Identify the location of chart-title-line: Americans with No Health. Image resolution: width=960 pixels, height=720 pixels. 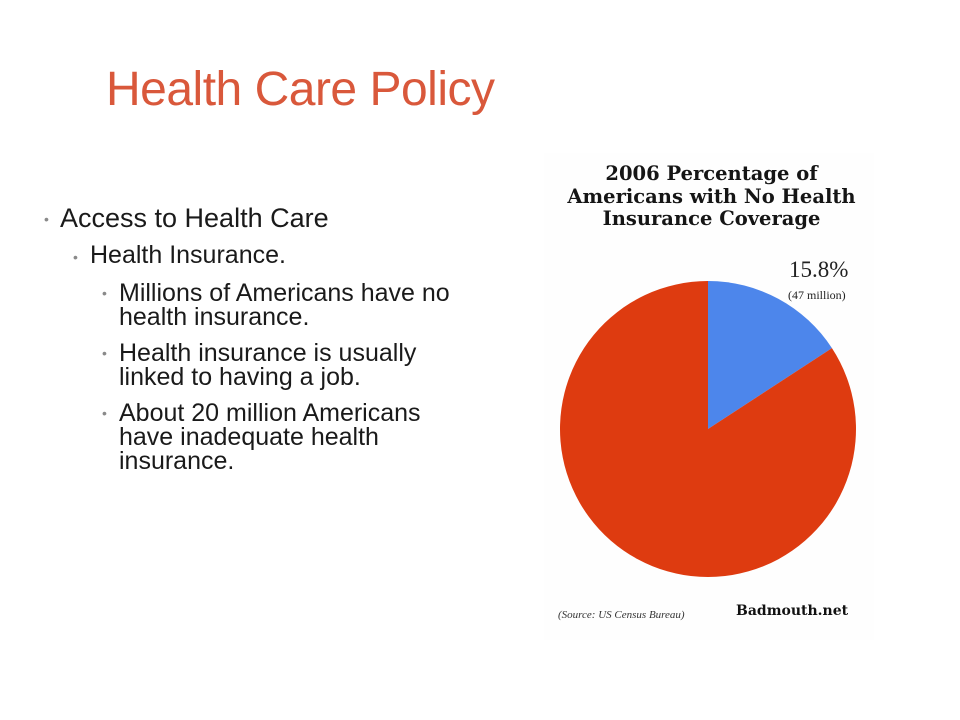
(711, 196).